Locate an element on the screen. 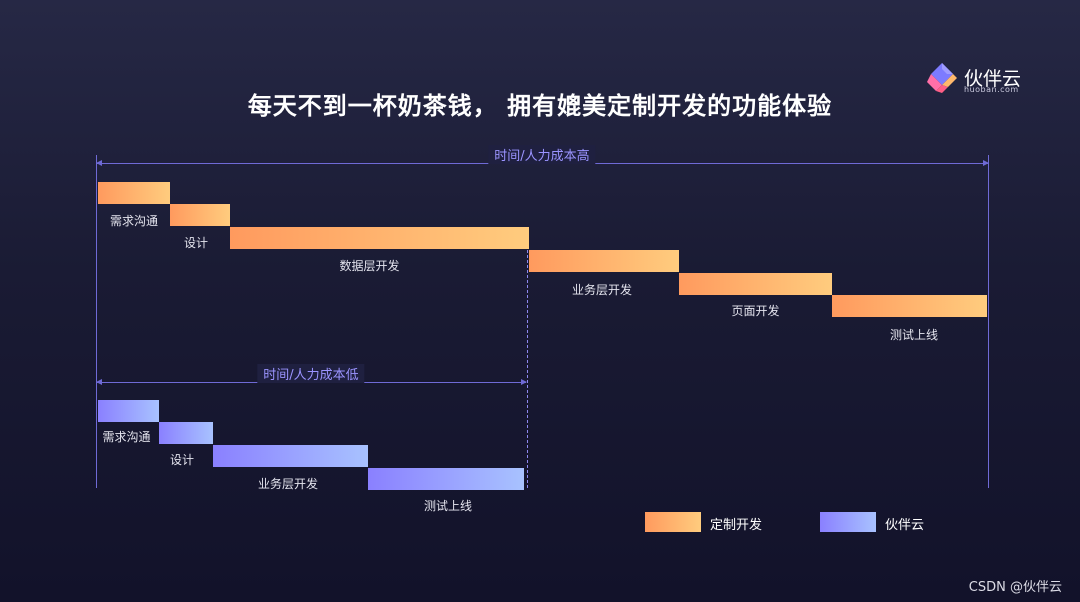  custom-task-bar-requirements is located at coordinates (134, 193).